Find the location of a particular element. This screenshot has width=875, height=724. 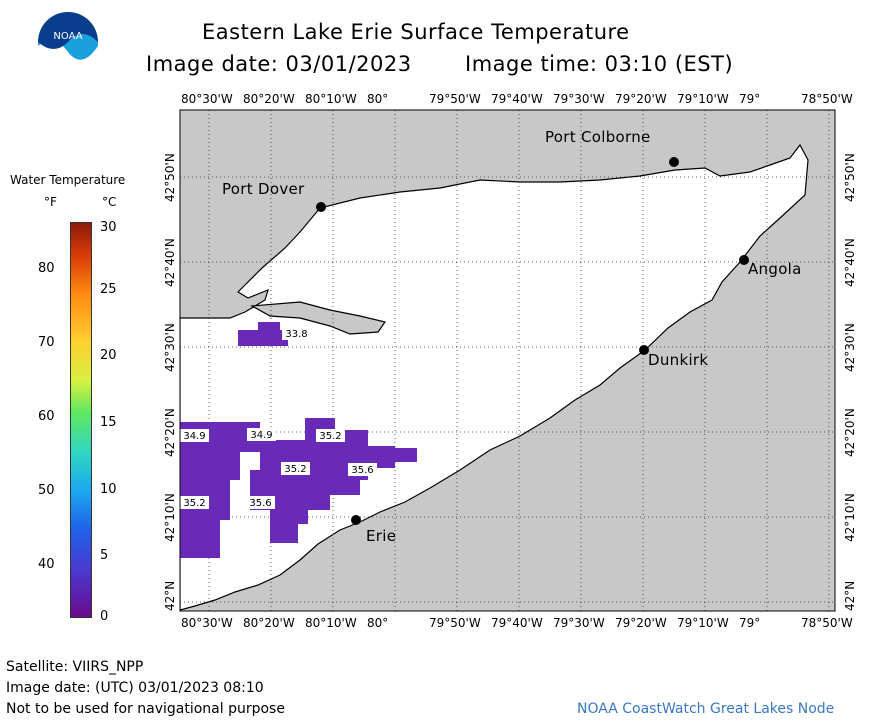

bottom-longitude-label: 79° is located at coordinates (750, 623).